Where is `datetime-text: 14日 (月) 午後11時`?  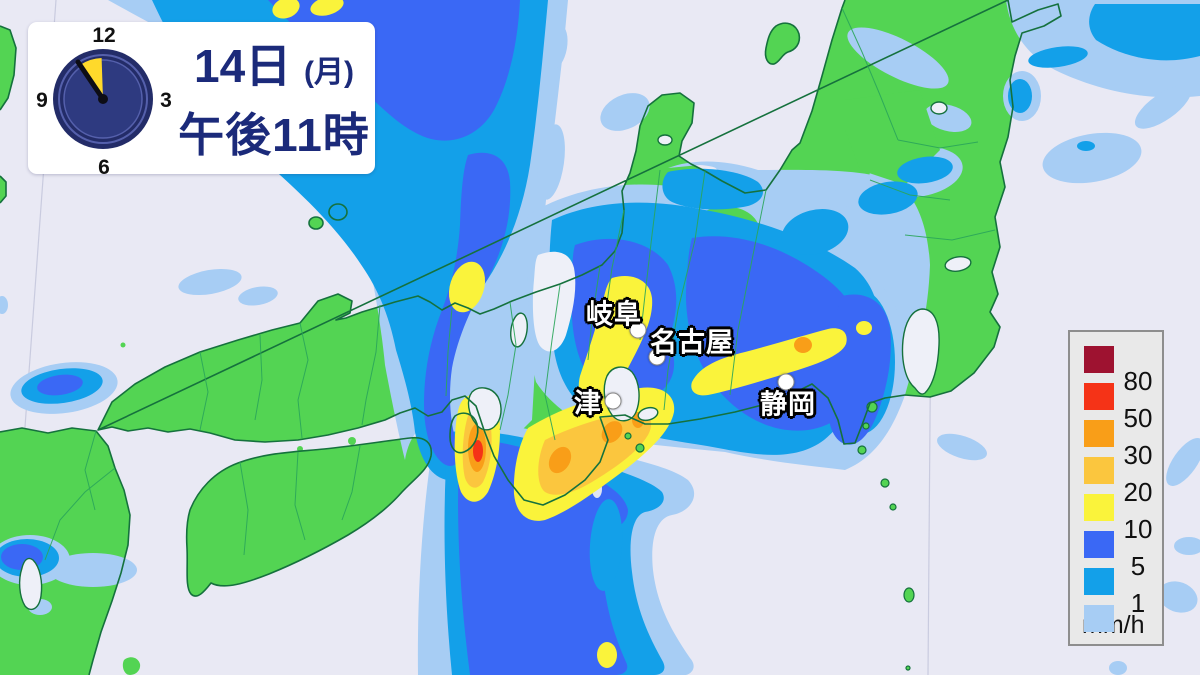
datetime-text: 14日 (月) 午後11時 is located at coordinates (274, 101).